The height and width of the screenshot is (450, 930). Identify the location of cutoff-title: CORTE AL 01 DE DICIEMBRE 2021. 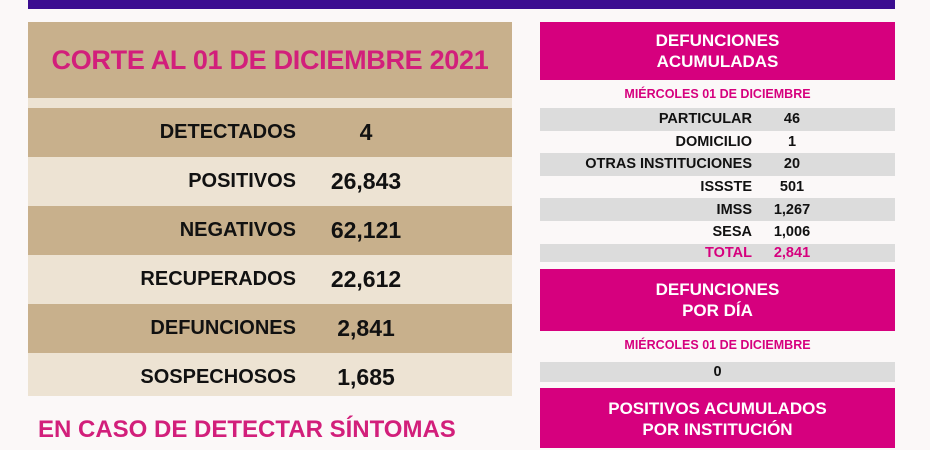
(270, 60).